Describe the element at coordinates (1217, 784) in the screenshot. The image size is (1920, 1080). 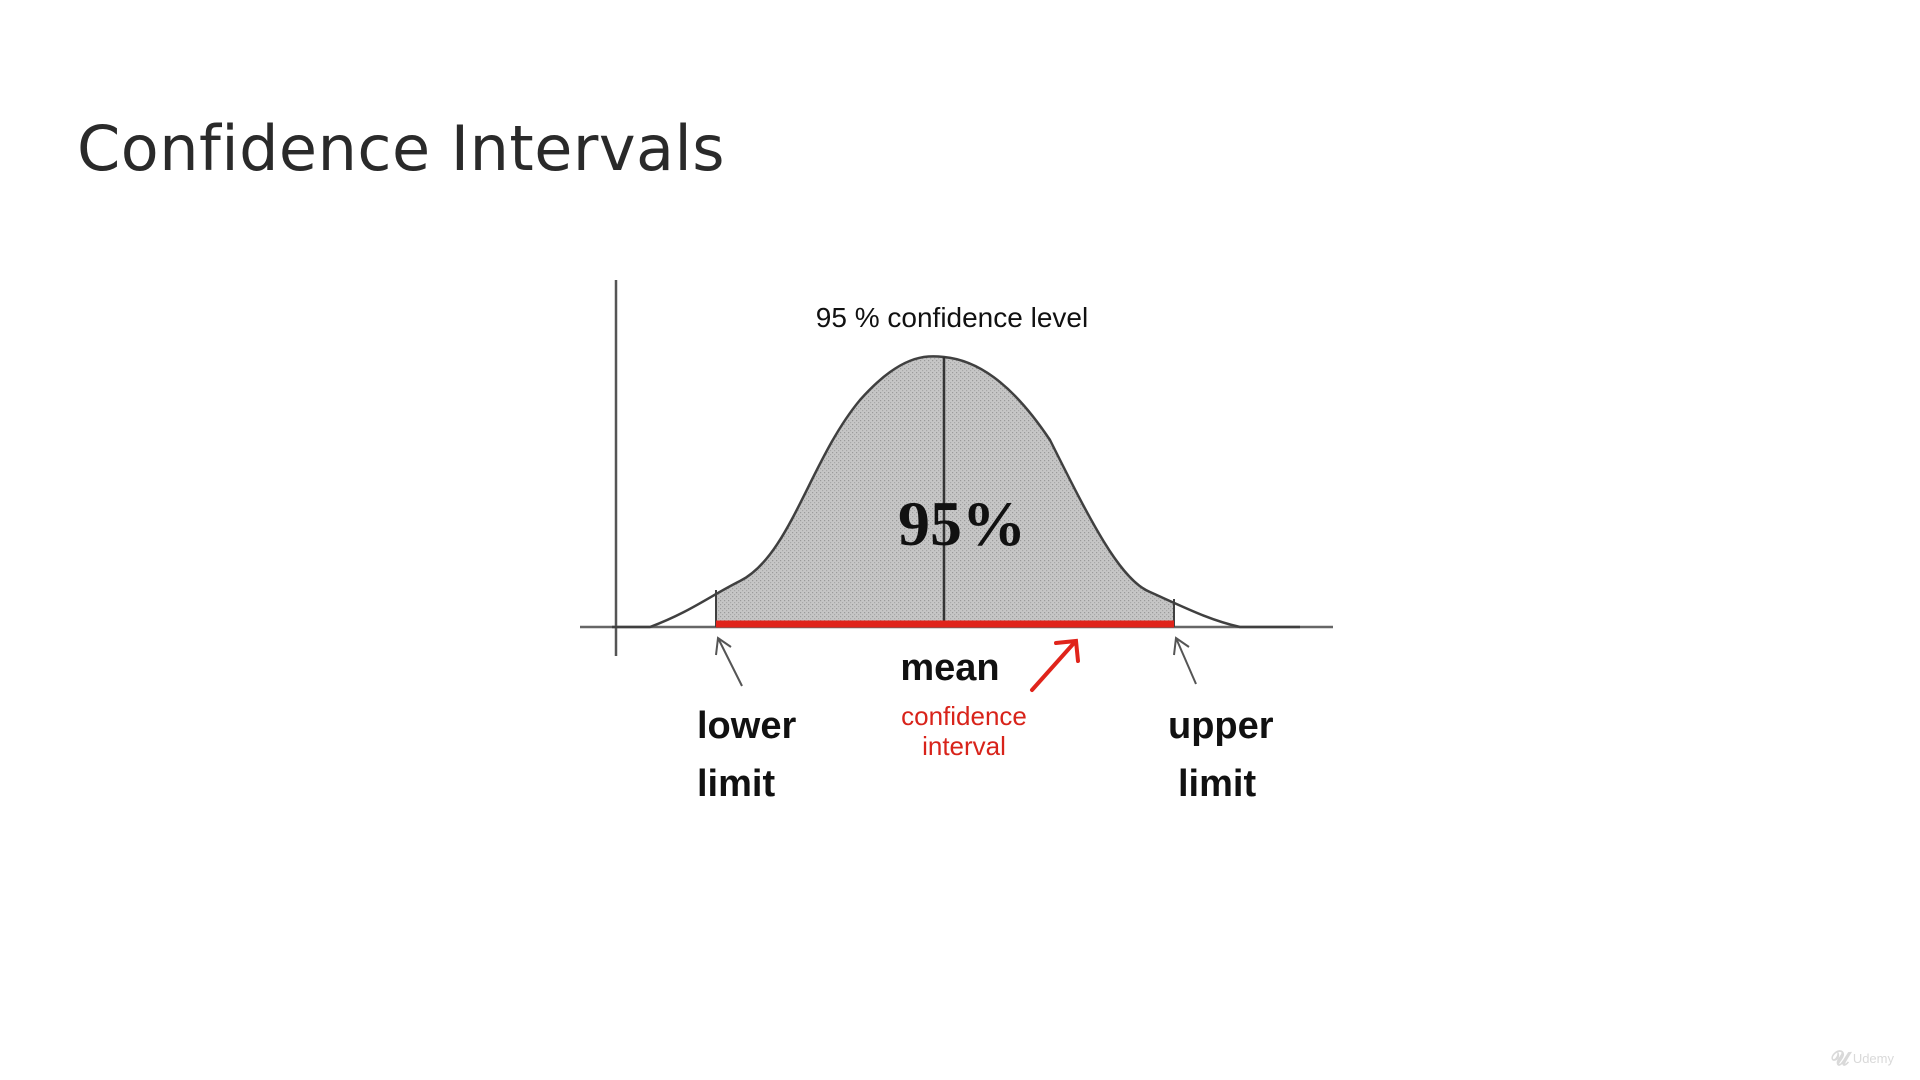
I see `upper-limit-label-line2: limit` at that location.